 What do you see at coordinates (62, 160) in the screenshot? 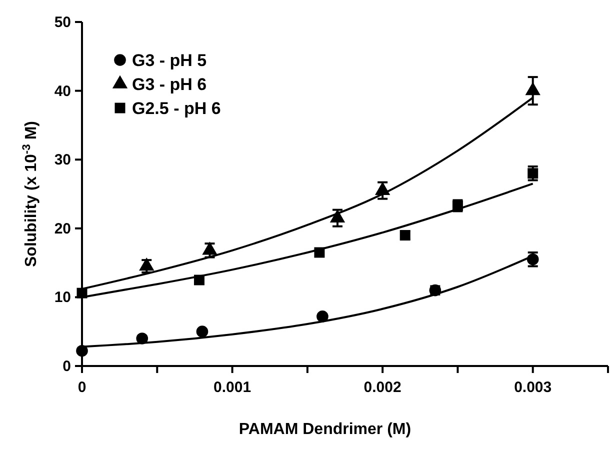
I see `y-tick-label: 30` at bounding box center [62, 160].